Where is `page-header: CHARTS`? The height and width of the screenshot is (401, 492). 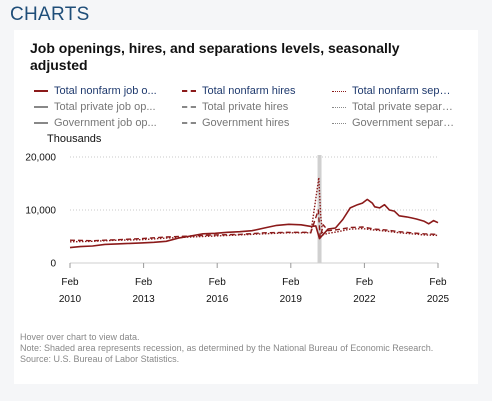
page-header: CHARTS is located at coordinates (50, 14).